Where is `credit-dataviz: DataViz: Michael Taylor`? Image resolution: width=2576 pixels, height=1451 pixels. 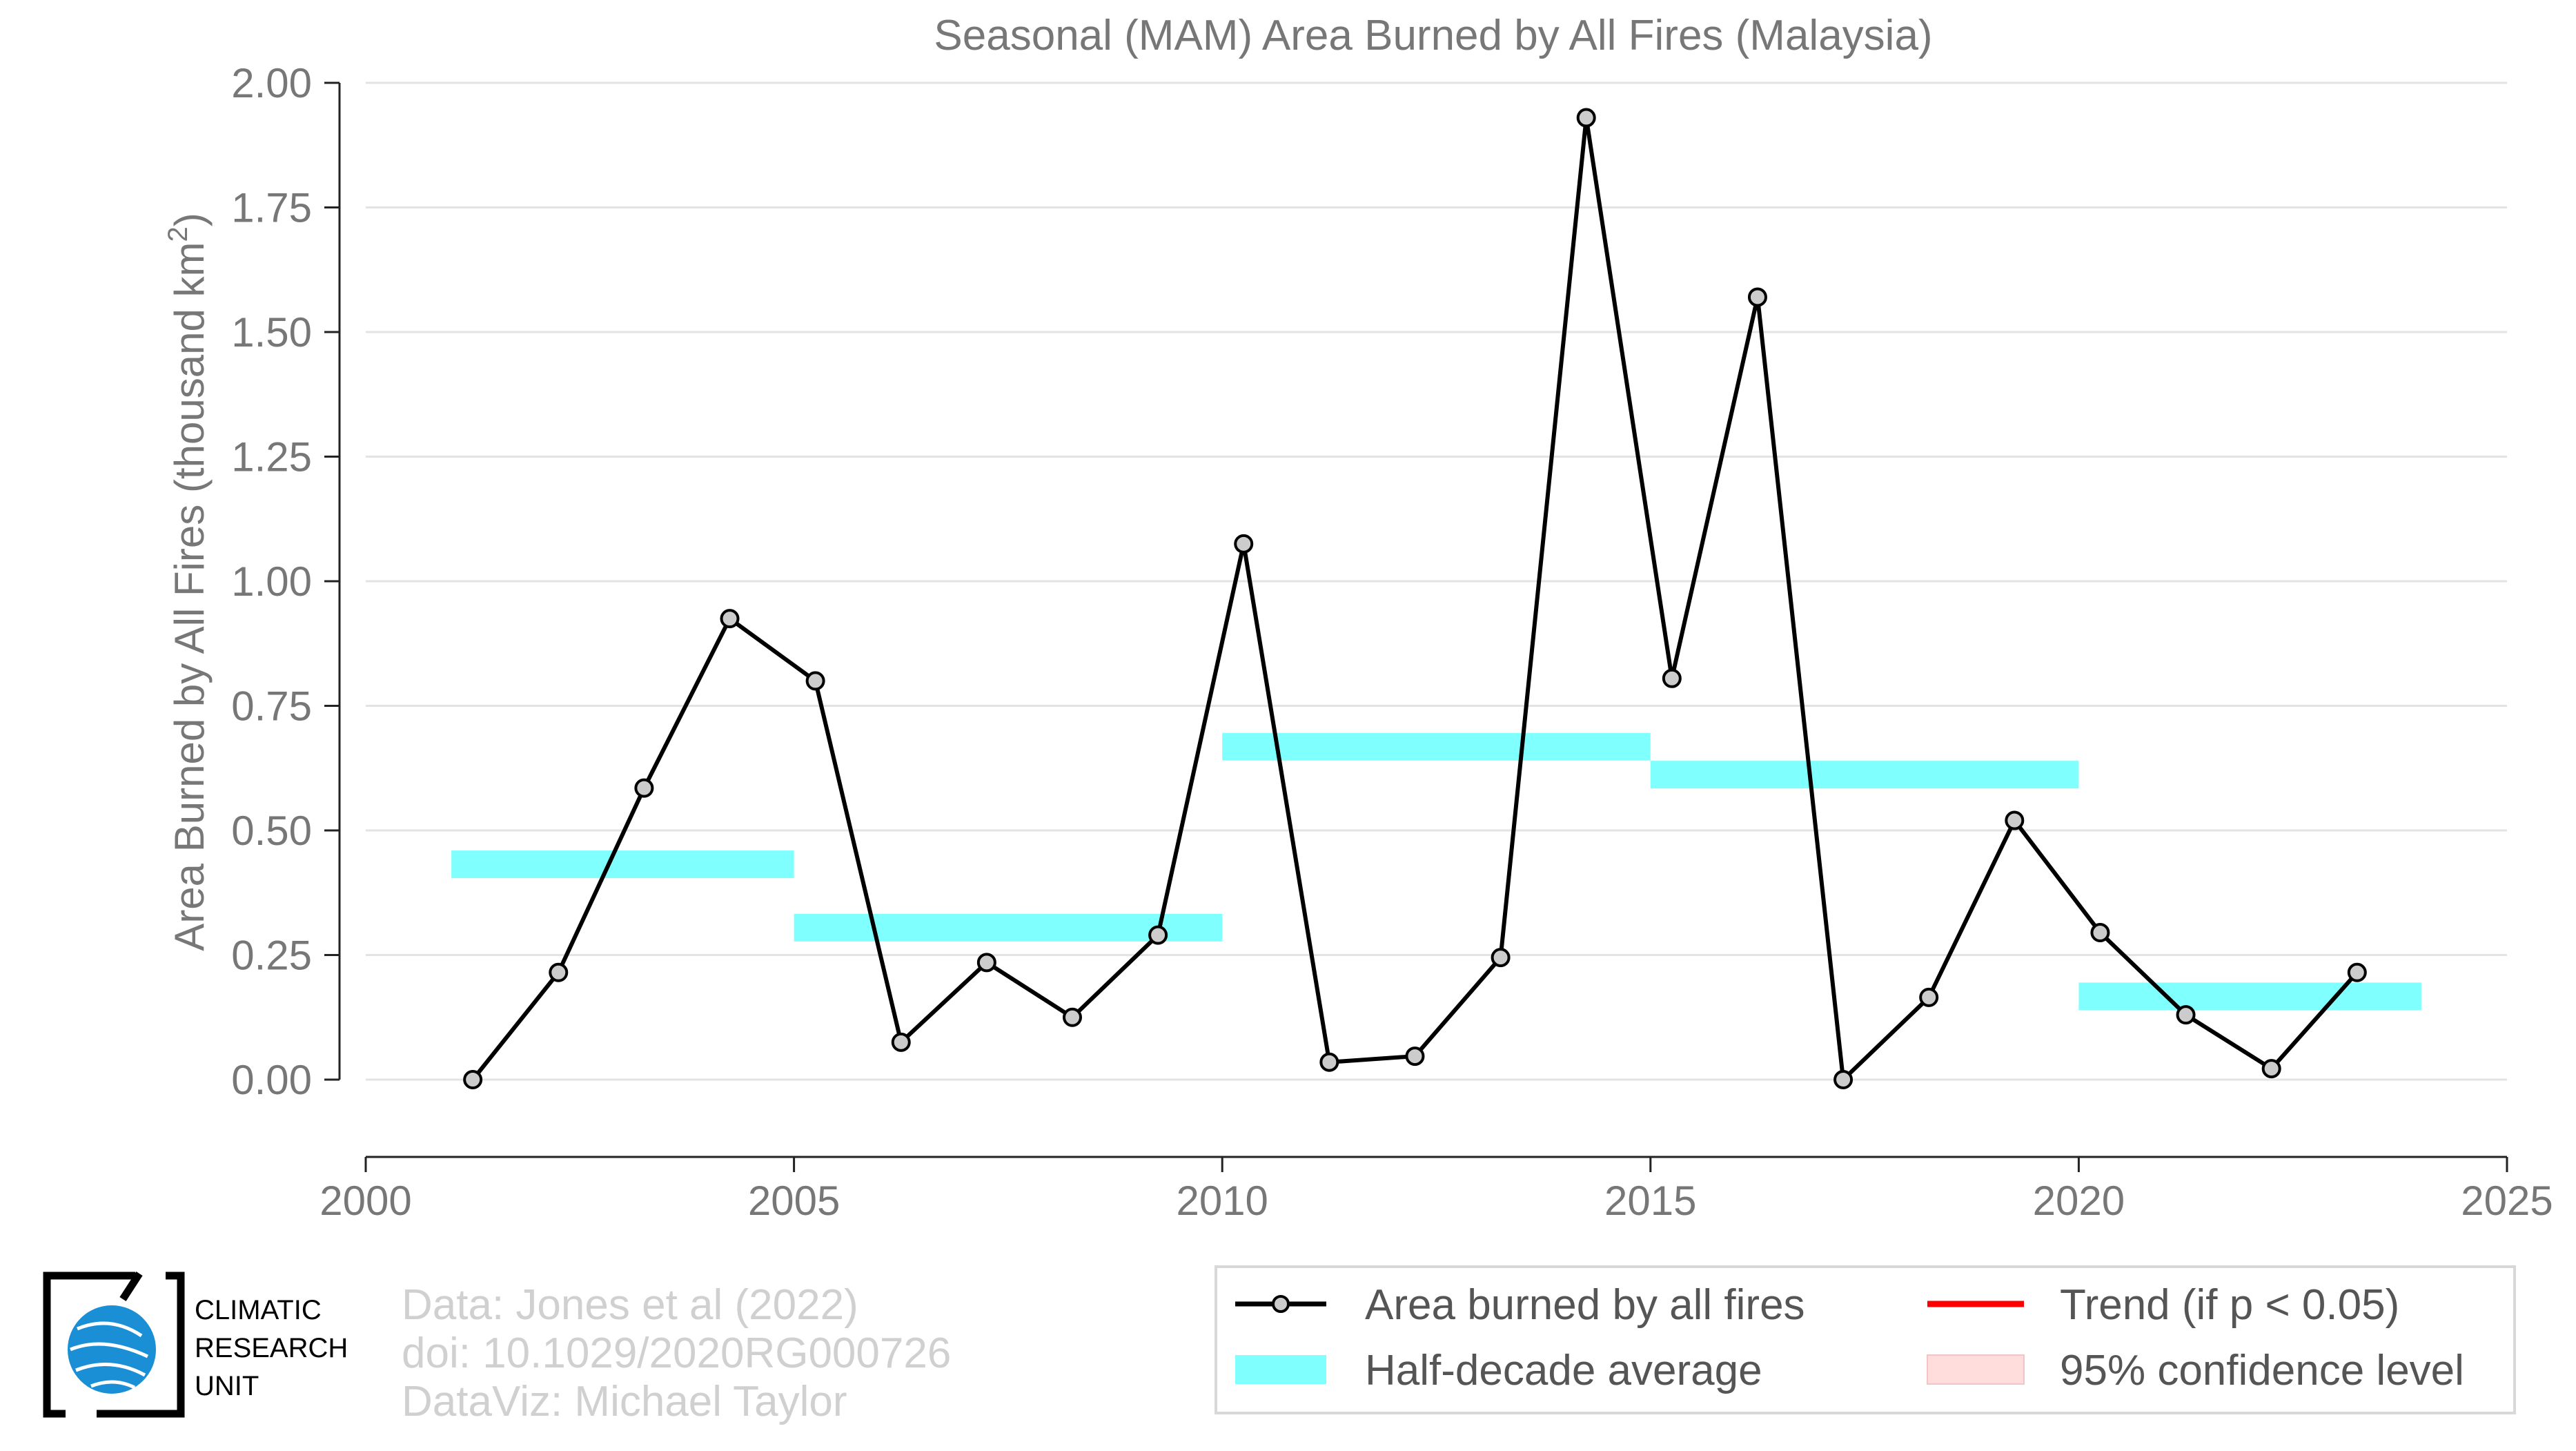 credit-dataviz: DataViz: Michael Taylor is located at coordinates (624, 1402).